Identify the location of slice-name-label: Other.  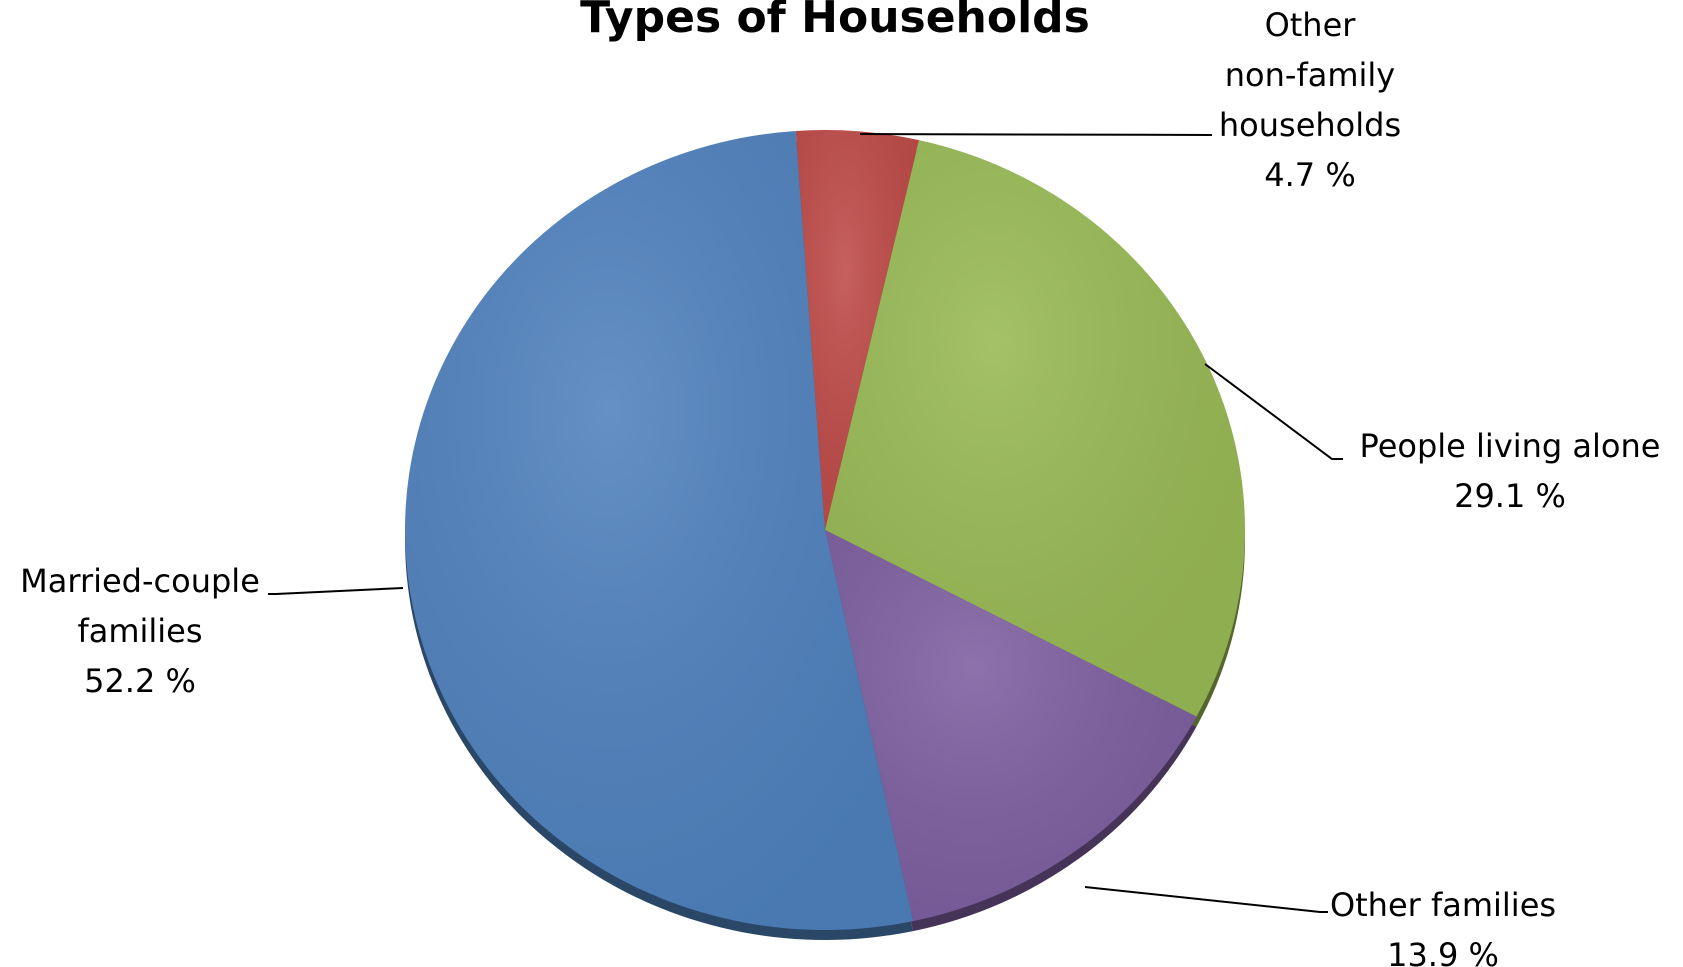
(1311, 25).